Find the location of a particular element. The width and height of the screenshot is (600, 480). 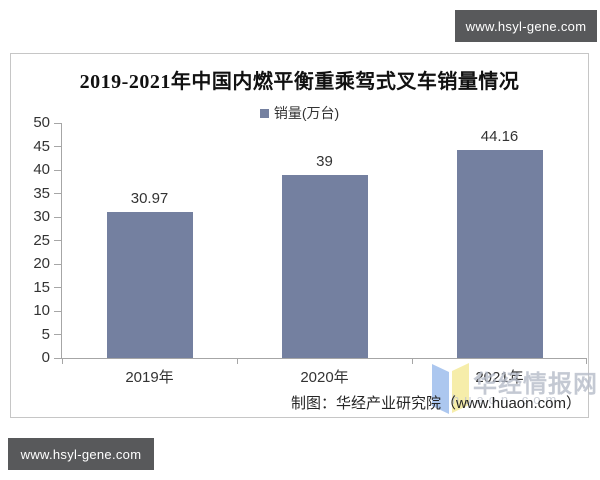

x-axis-category-label: 2019年 is located at coordinates (149, 377).